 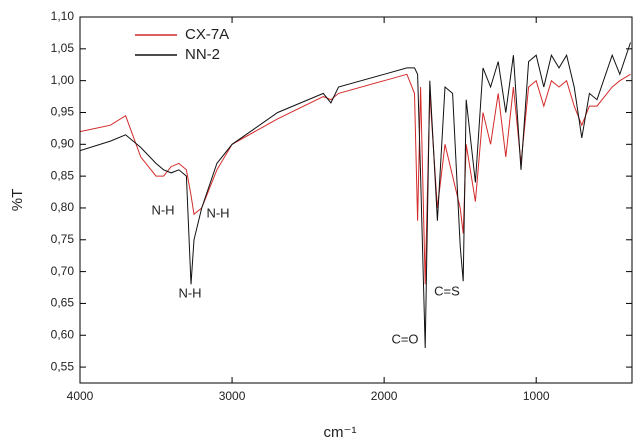 I want to click on y-tick-label: 0,75, so click(x=63, y=239).